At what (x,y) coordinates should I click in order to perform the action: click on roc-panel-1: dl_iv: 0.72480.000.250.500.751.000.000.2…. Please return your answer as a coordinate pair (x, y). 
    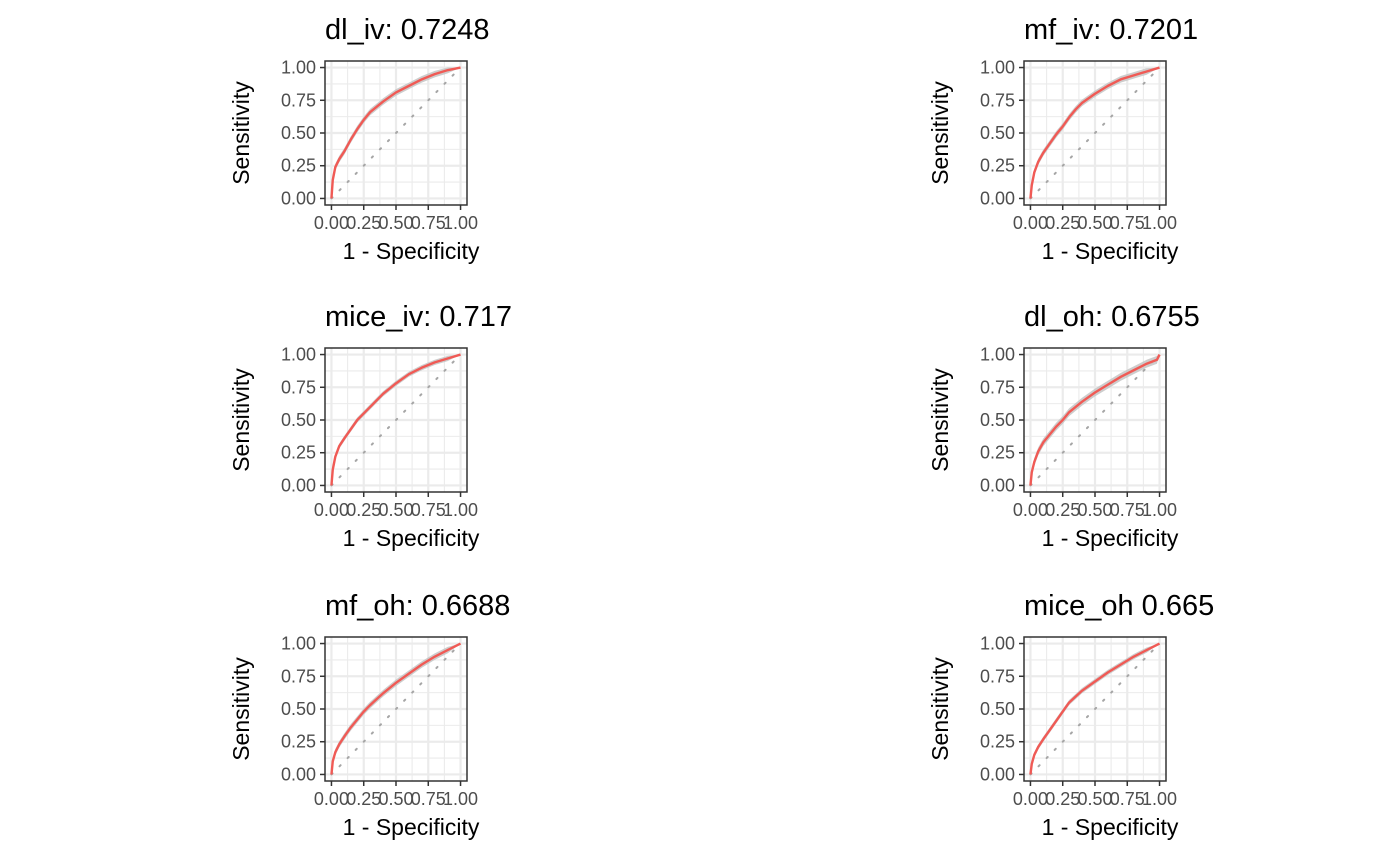
    Looking at the image, I should click on (358, 139).